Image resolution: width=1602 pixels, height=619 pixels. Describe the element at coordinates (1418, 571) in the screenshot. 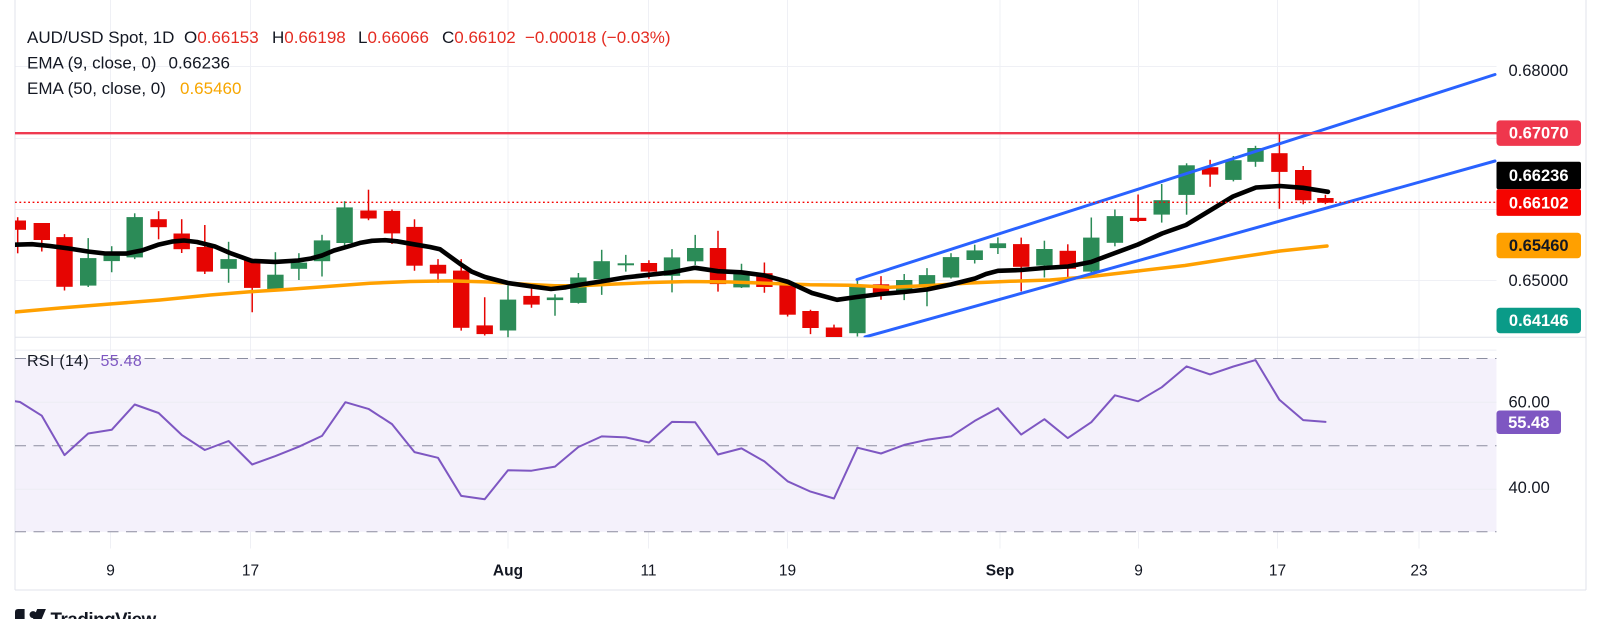

I see `svg-text: 23` at that location.